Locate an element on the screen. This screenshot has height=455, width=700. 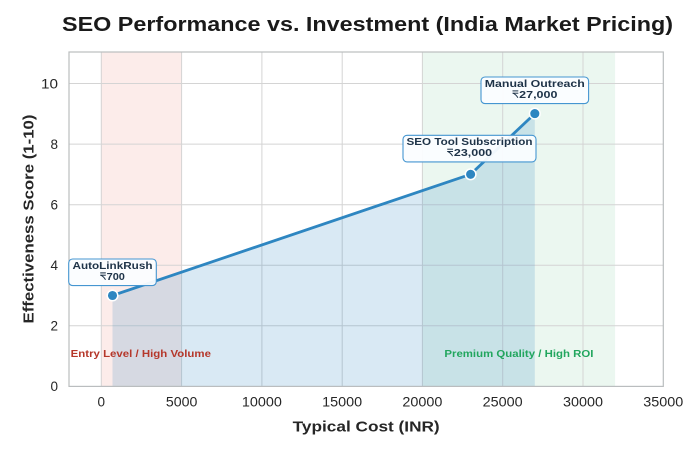
svg-text: 6 is located at coordinates (54, 205).